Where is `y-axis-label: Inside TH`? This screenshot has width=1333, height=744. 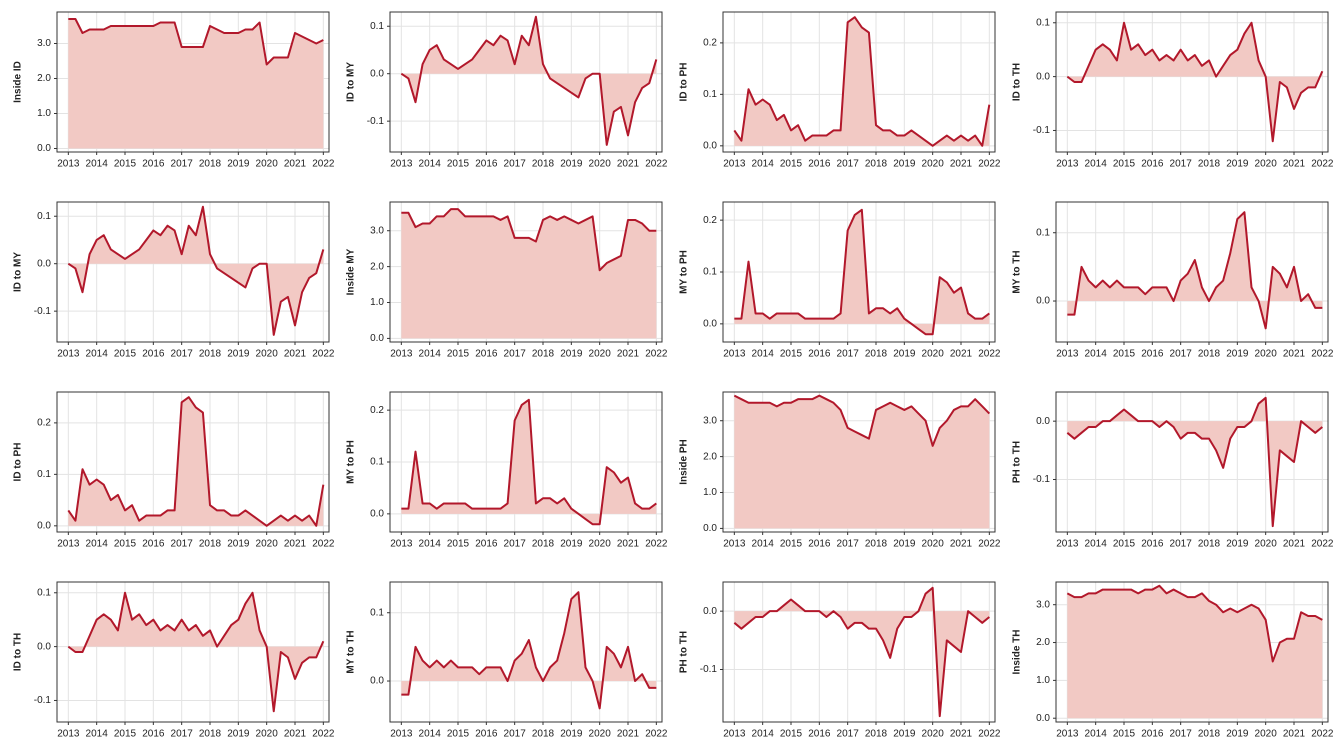 y-axis-label: Inside TH is located at coordinates (1017, 651).